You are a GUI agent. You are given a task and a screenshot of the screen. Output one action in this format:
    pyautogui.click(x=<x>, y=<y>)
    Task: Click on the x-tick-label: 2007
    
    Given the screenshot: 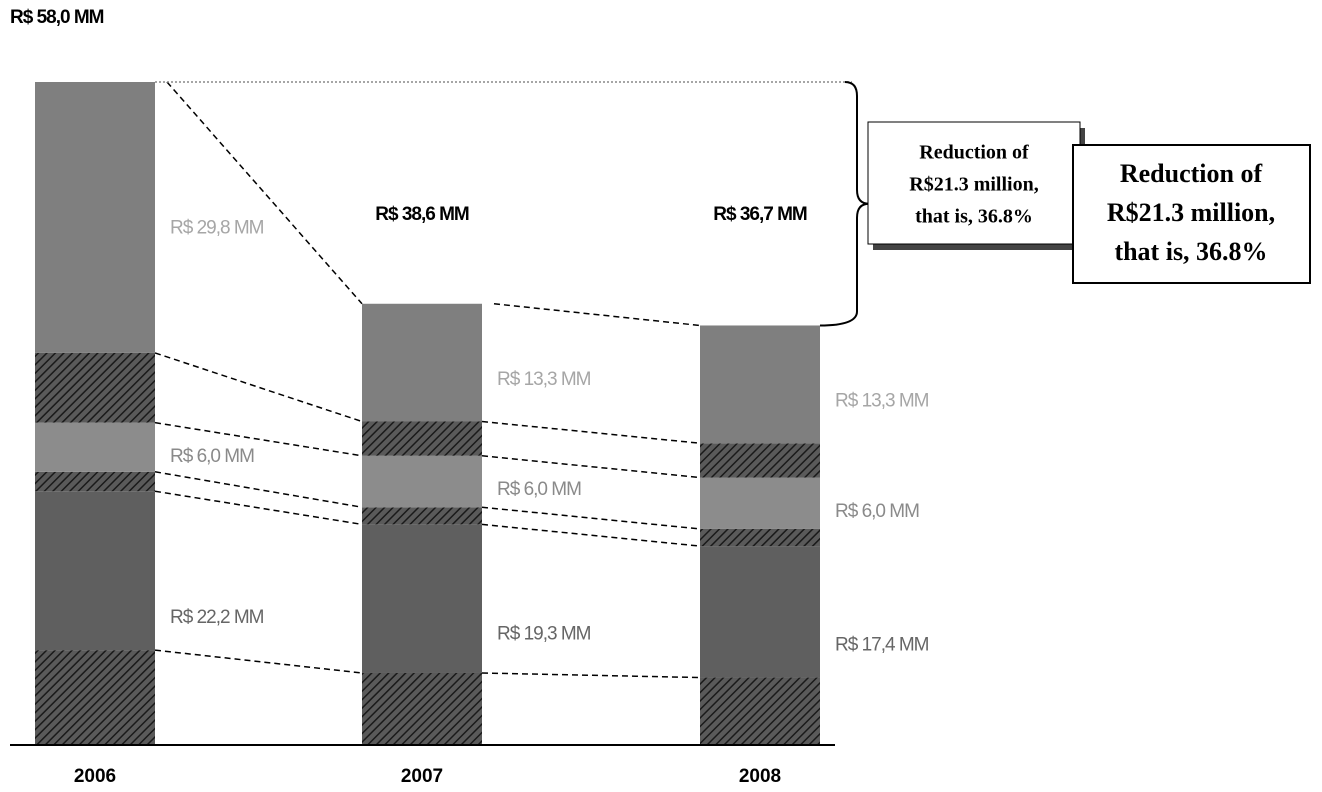 What is the action you would take?
    pyautogui.click(x=422, y=776)
    